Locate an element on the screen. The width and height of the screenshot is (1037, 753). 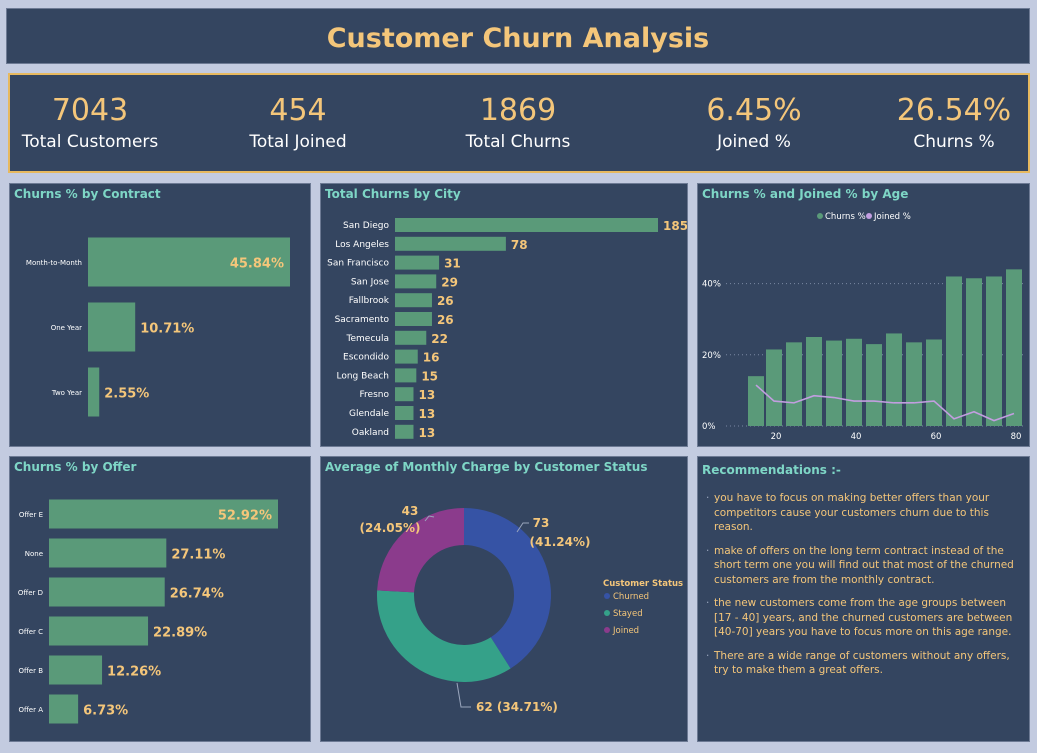
legend-label: Churned is located at coordinates (631, 597).